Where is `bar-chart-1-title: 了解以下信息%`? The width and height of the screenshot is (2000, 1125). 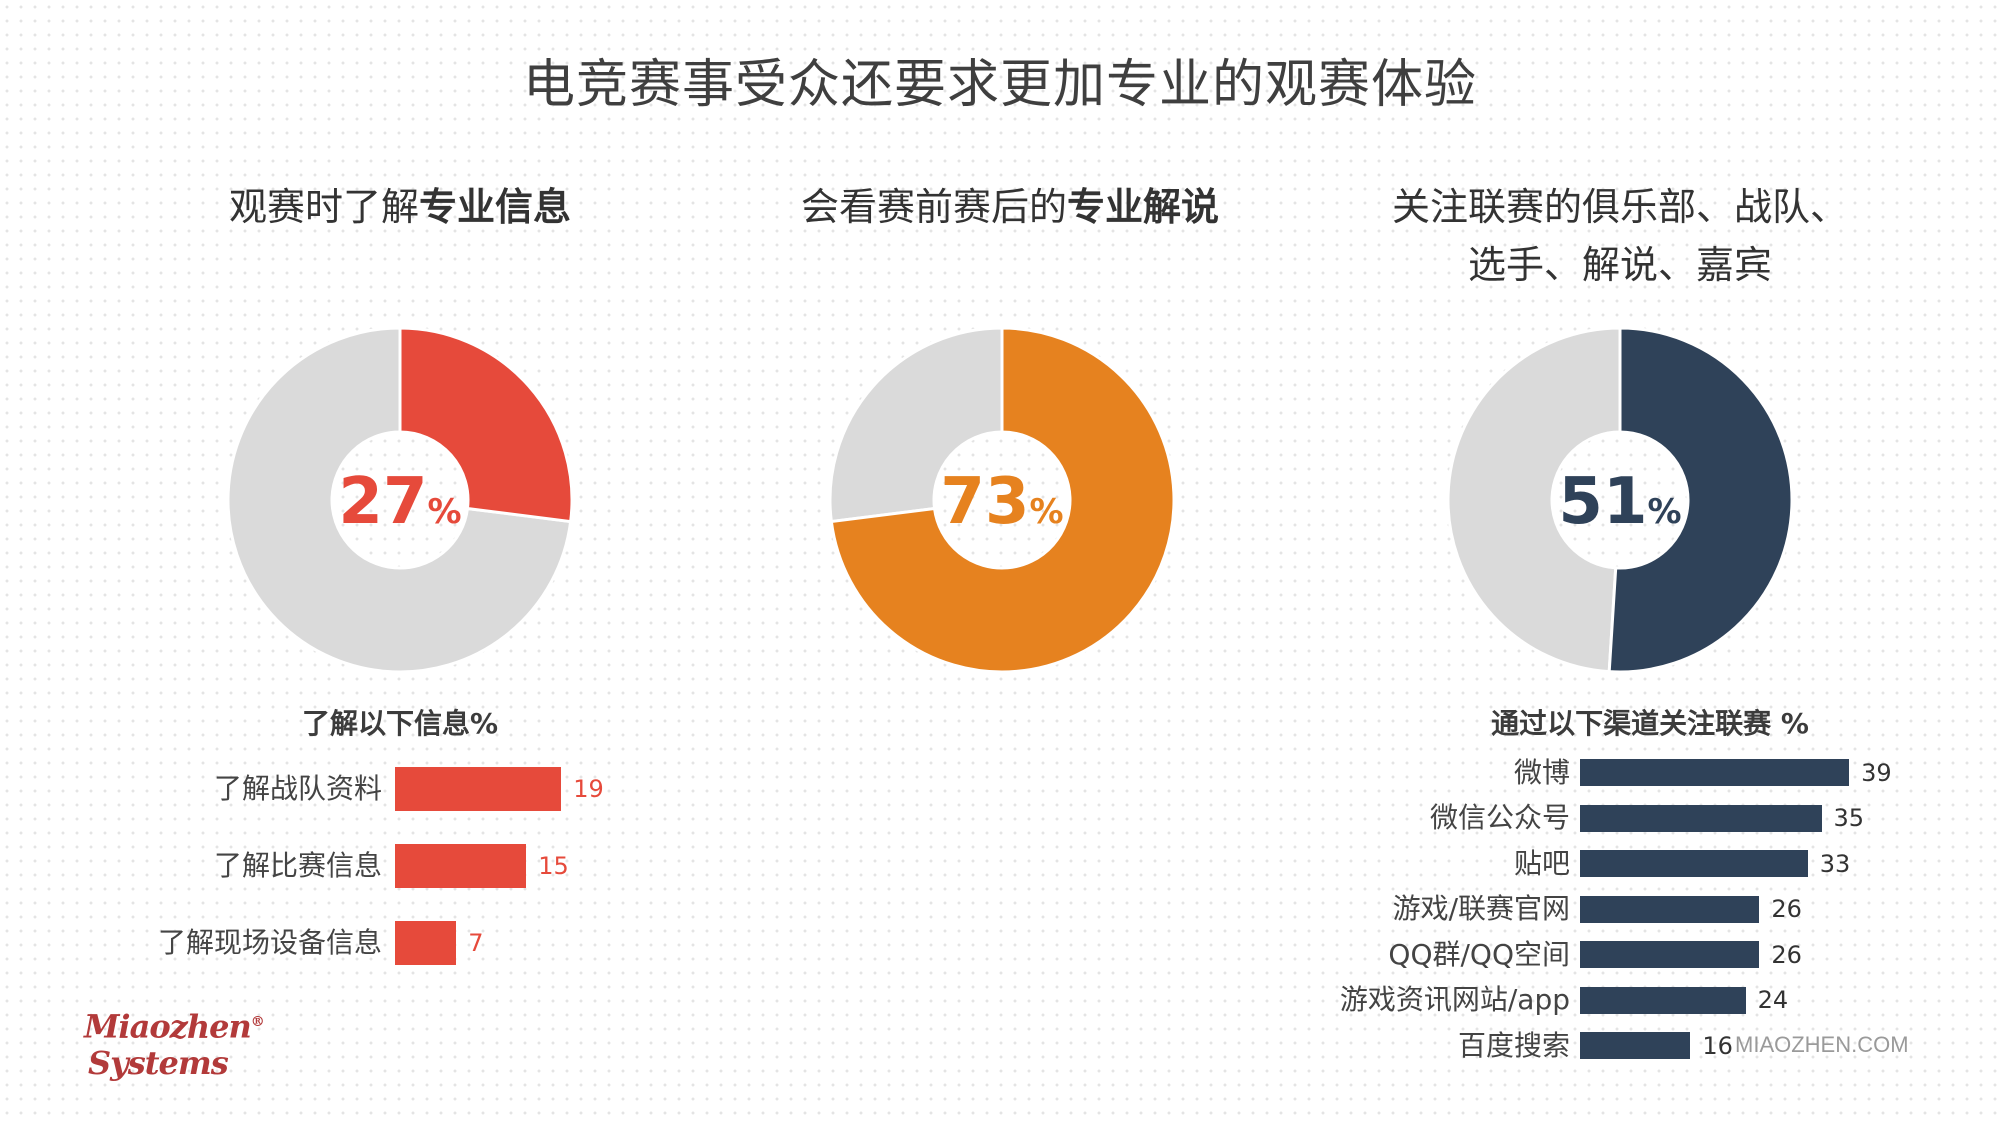
bar-chart-1-title: 了解以下信息% is located at coordinates (400, 723).